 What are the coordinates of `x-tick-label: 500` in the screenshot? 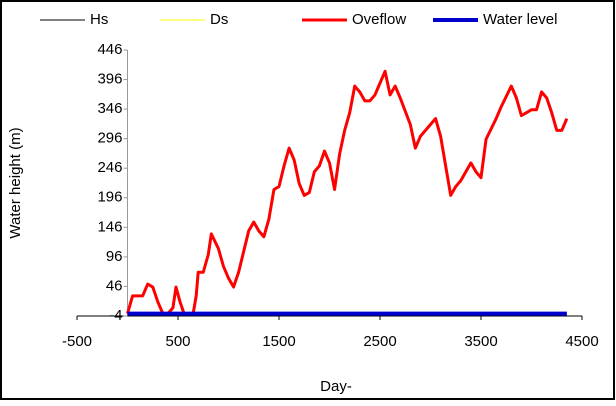 It's located at (177, 341).